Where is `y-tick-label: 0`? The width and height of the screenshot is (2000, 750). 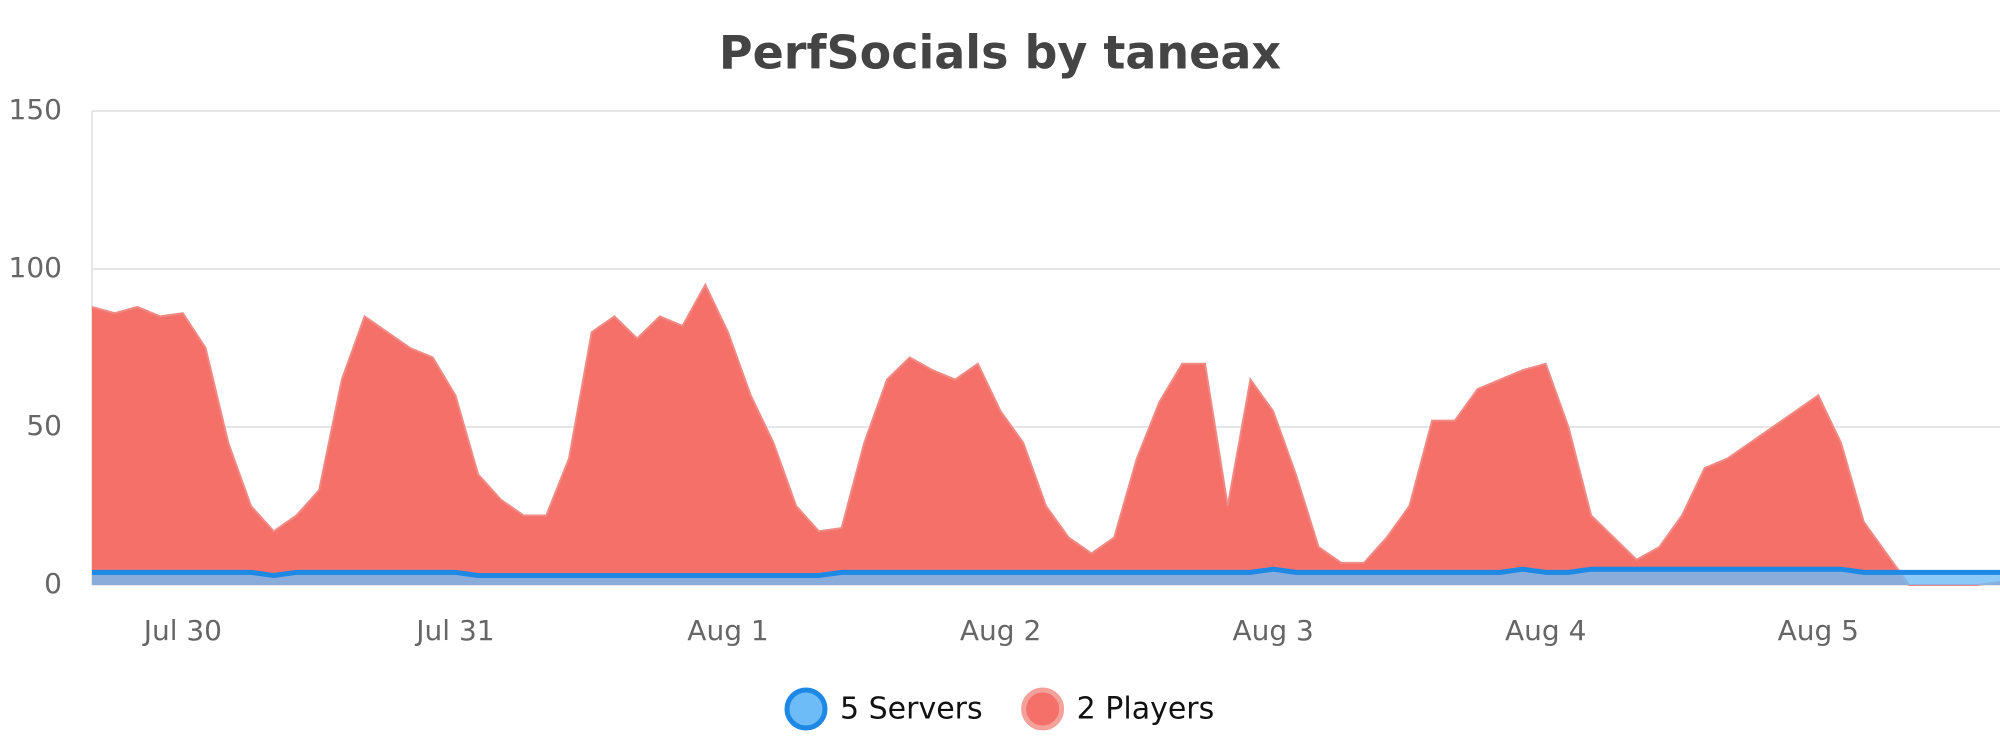
y-tick-label: 0 is located at coordinates (53, 583).